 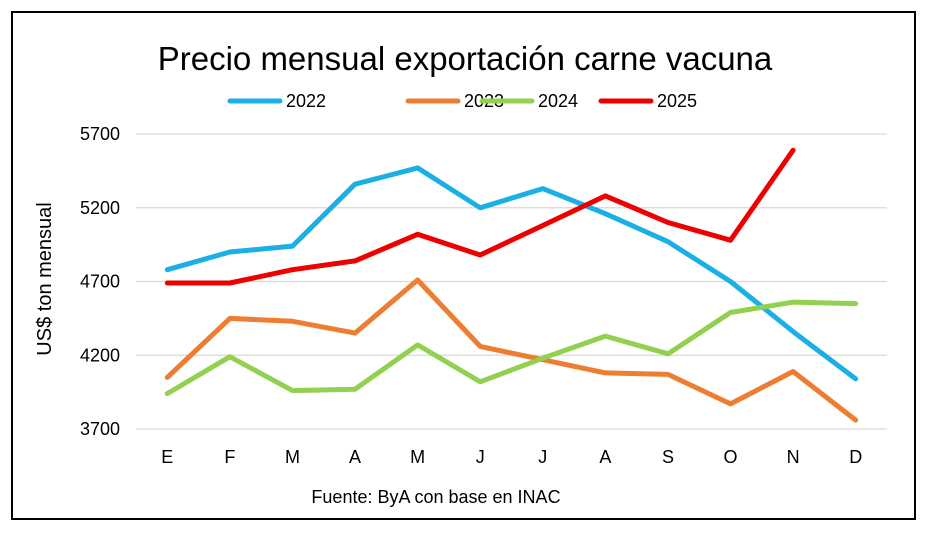 I want to click on y-tick-label: 4200, so click(x=100, y=355).